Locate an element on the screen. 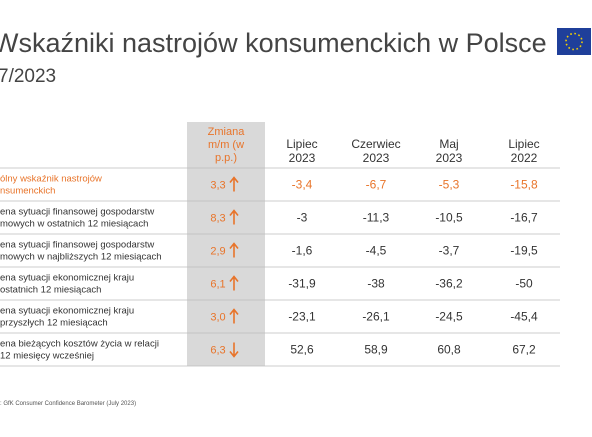  row-label: ostatnich 12 miesiącach is located at coordinates (50, 290).